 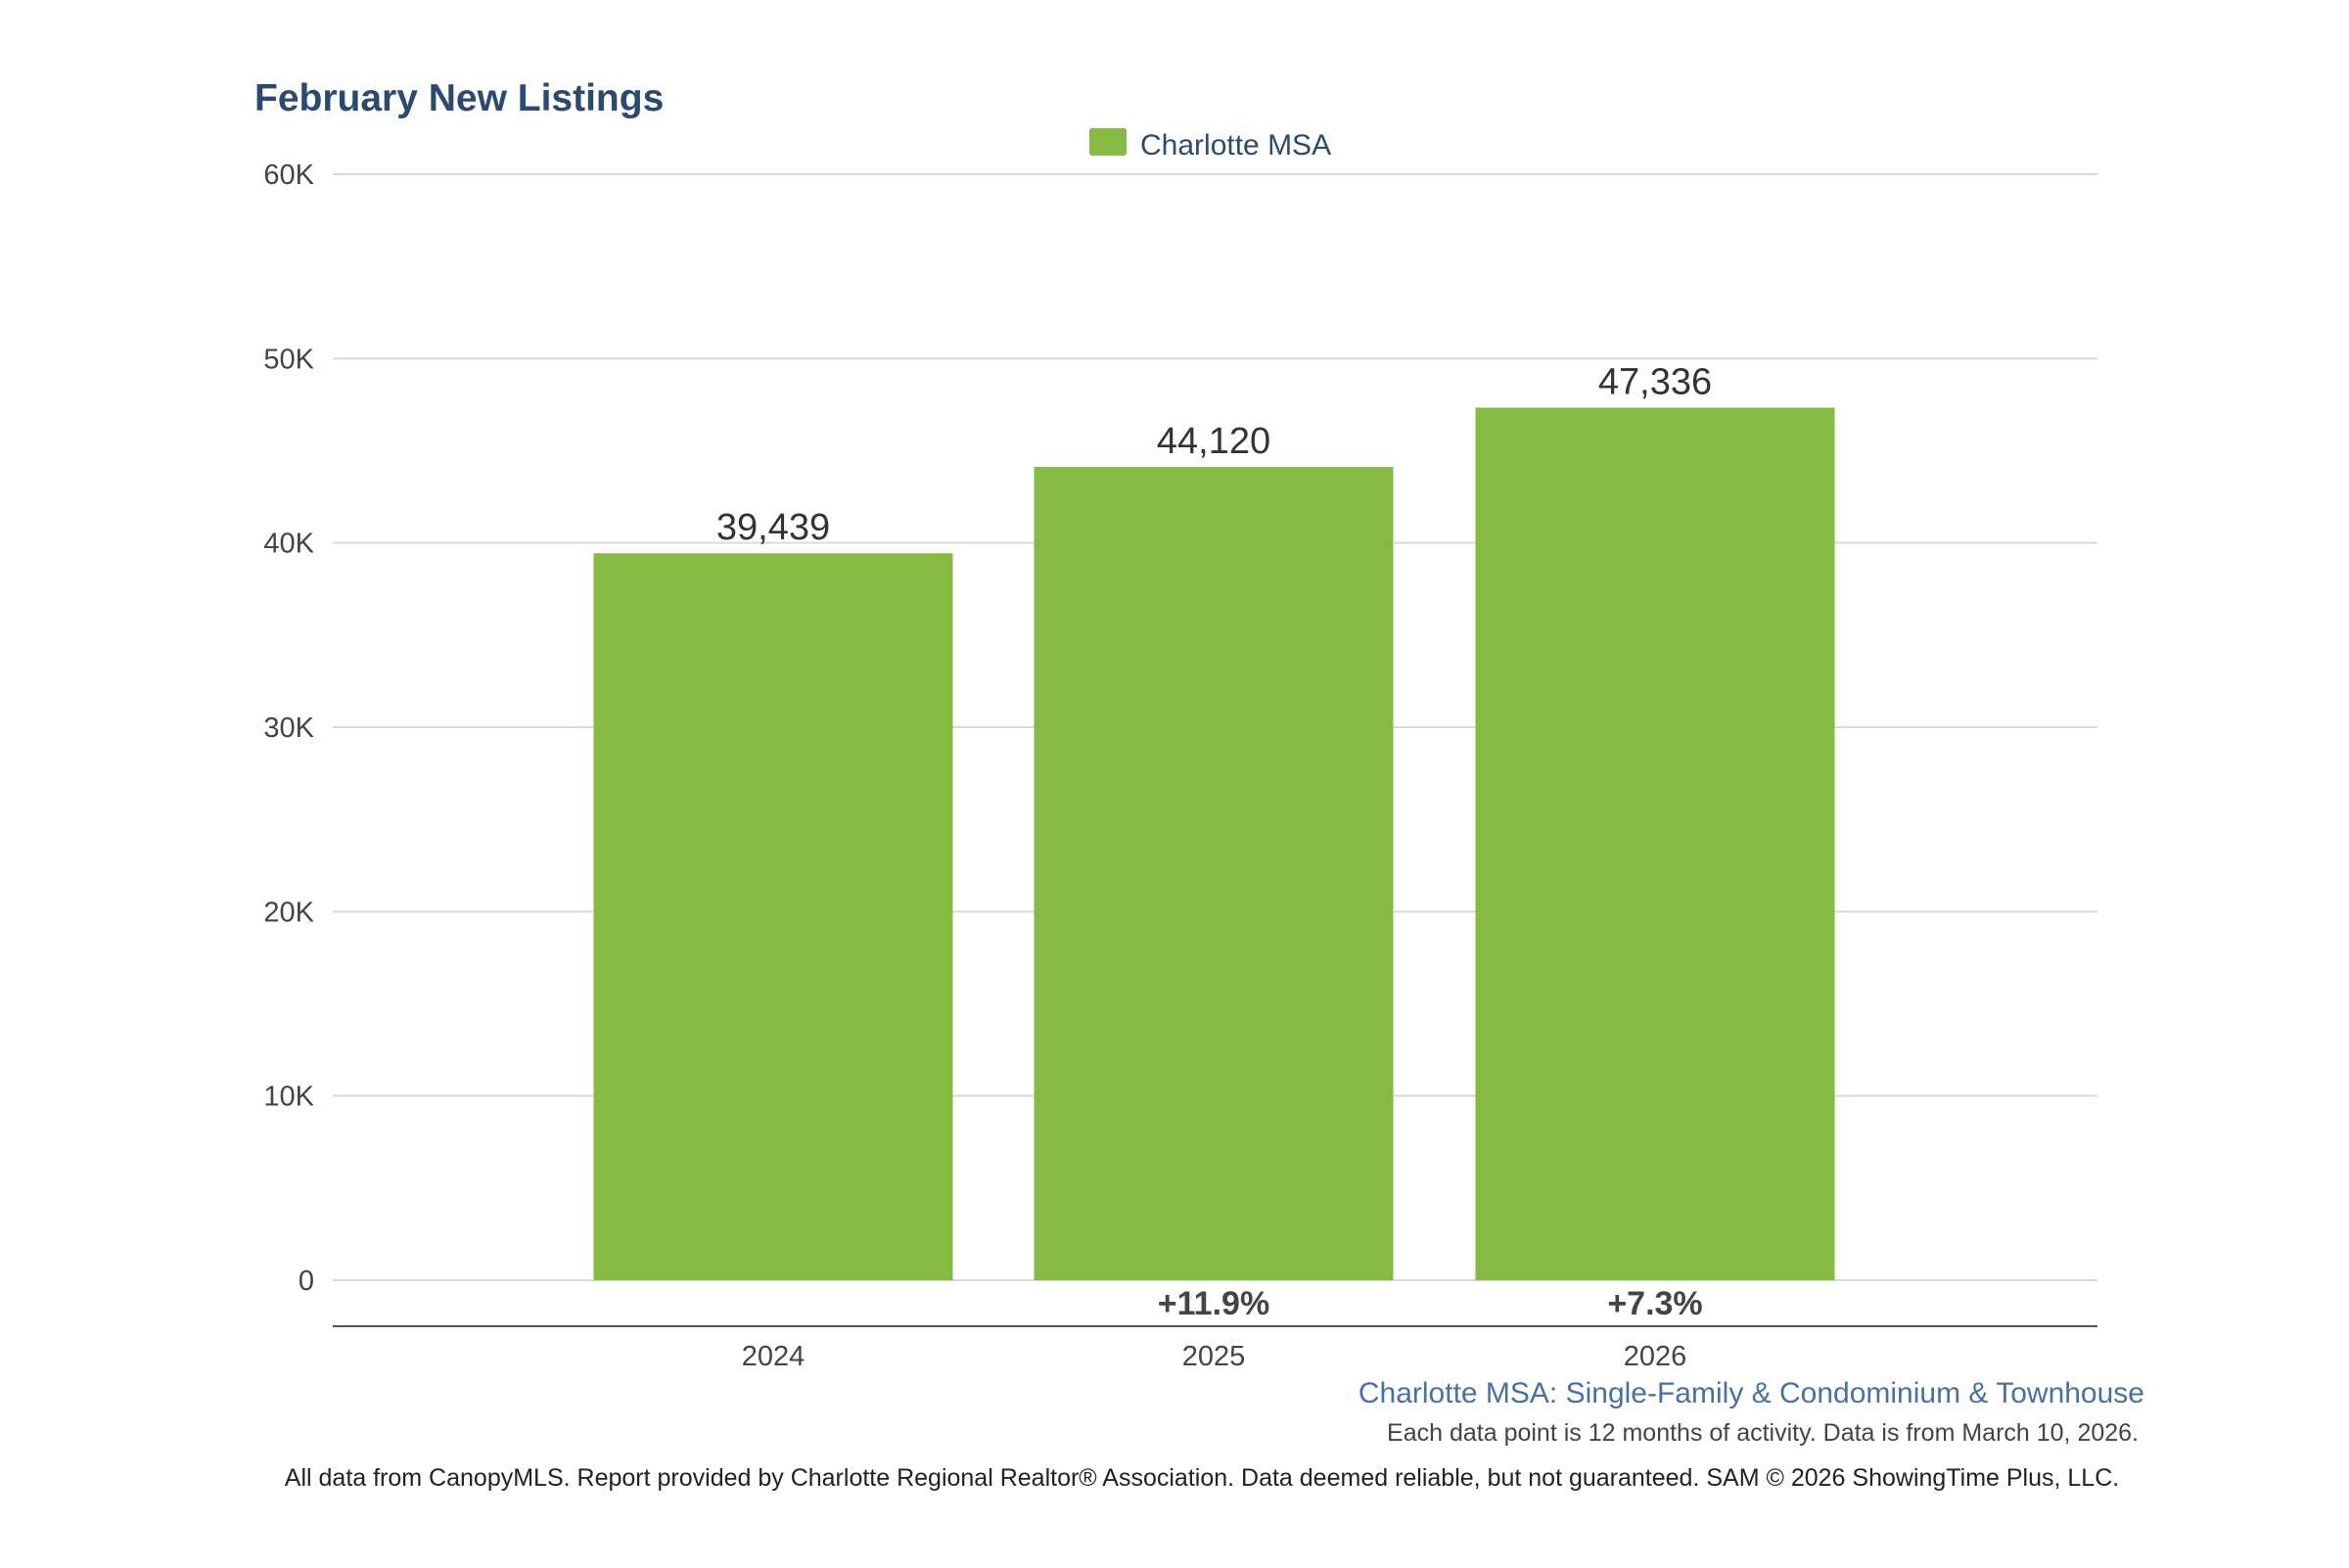 What do you see at coordinates (1654, 1303) in the screenshot?
I see `change-label: +7.3%` at bounding box center [1654, 1303].